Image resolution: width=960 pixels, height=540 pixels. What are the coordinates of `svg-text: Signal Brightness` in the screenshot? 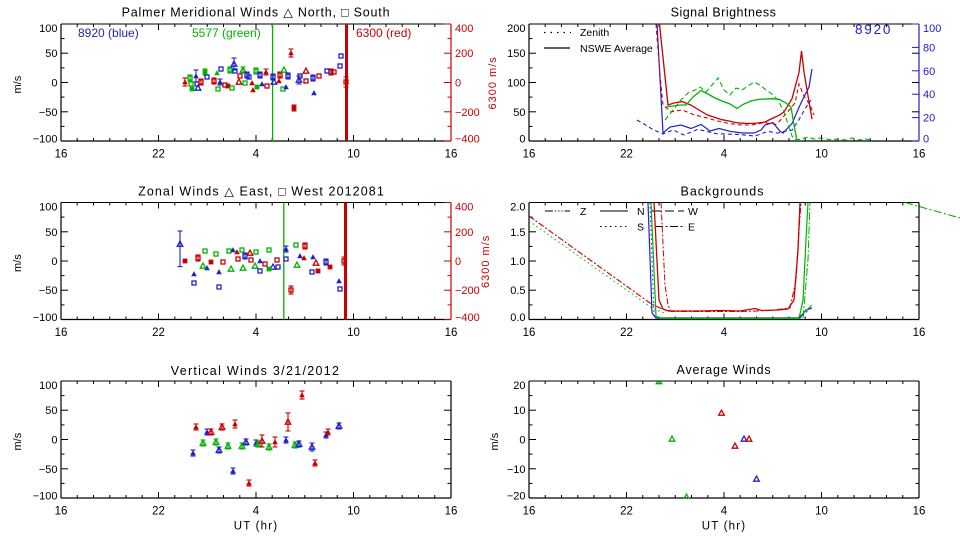 It's located at (724, 13).